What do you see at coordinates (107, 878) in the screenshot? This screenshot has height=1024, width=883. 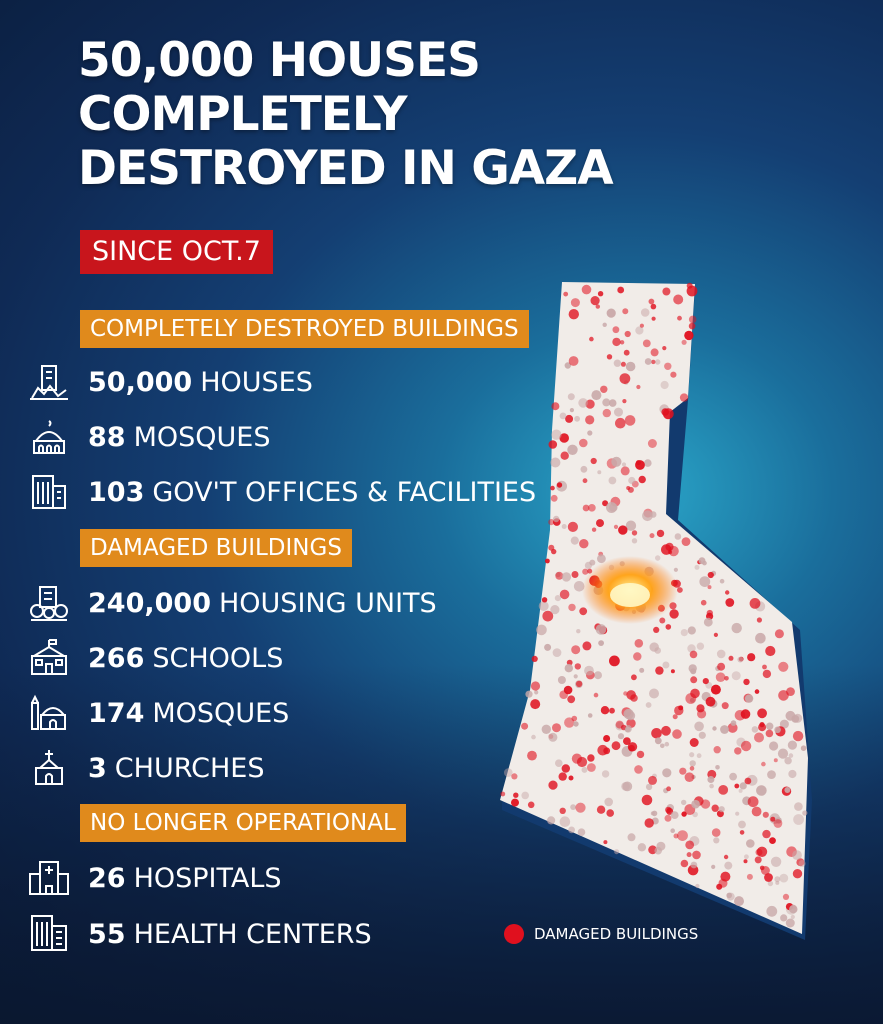 I see `stat-number: 26` at bounding box center [107, 878].